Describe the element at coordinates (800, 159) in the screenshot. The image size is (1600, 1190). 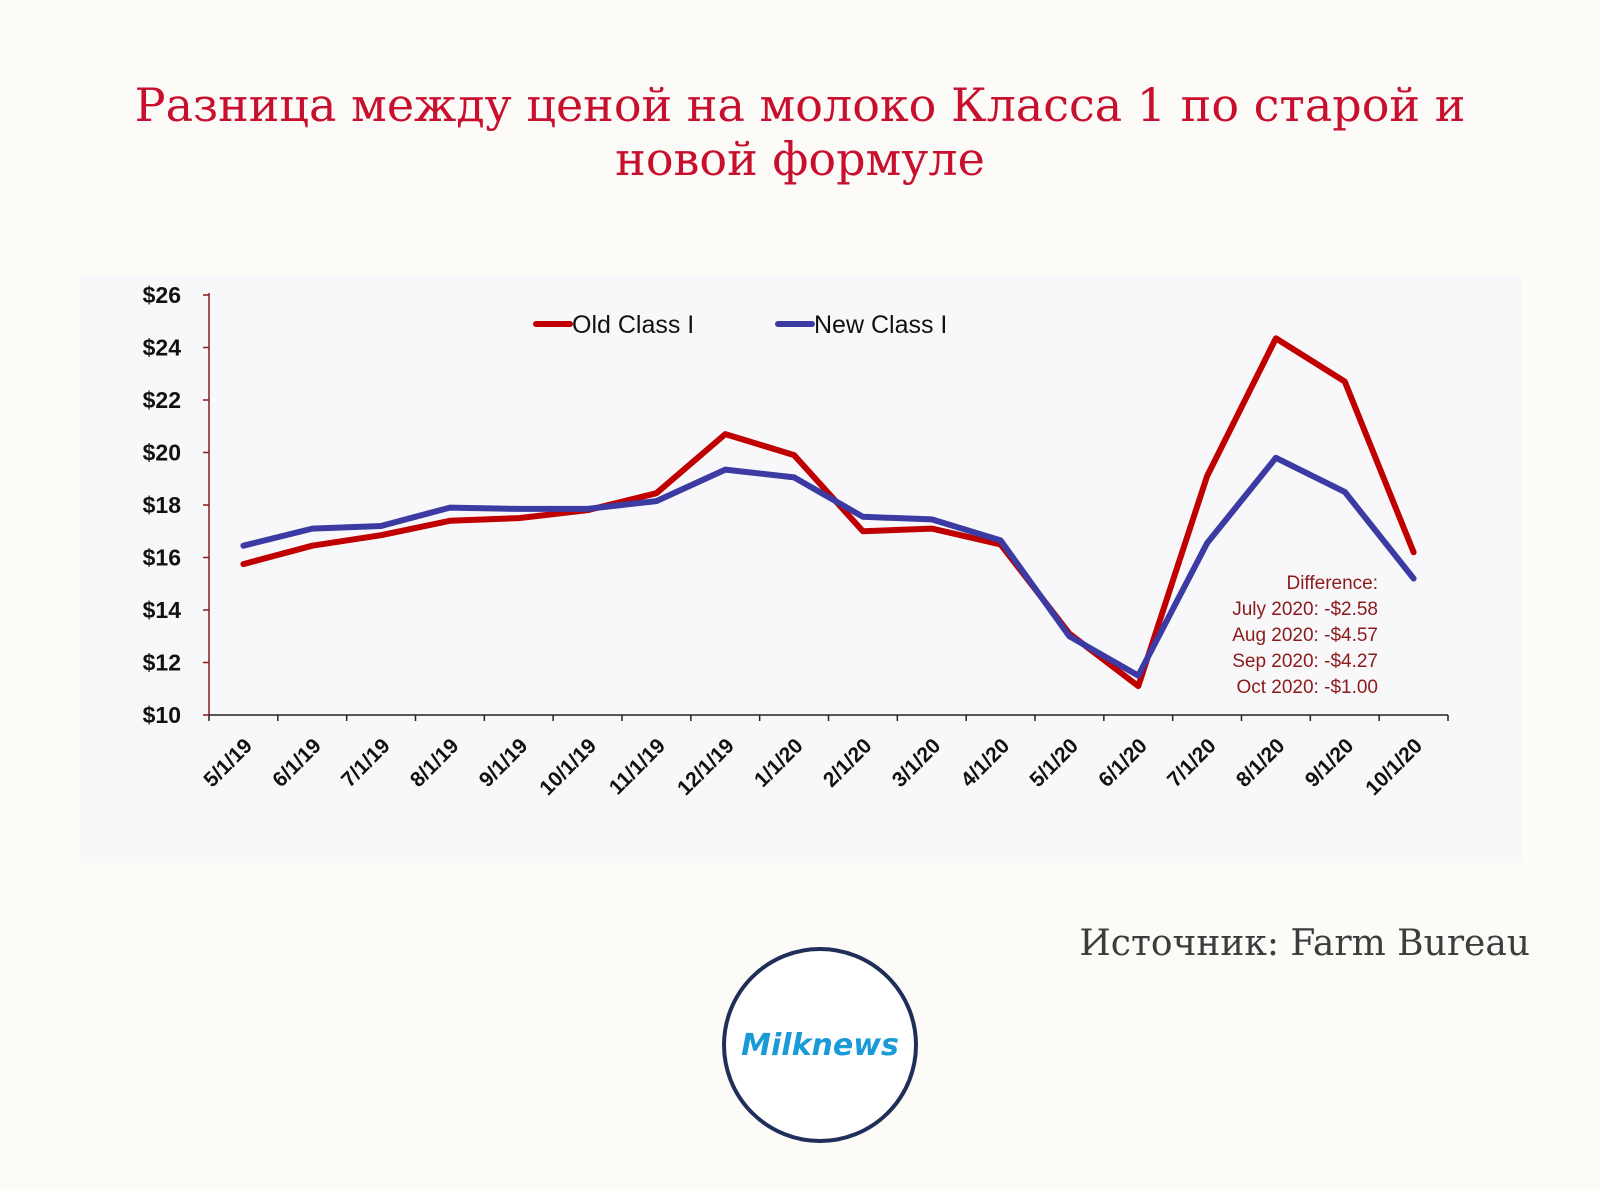
I see `title-line-2: новой формуле` at that location.